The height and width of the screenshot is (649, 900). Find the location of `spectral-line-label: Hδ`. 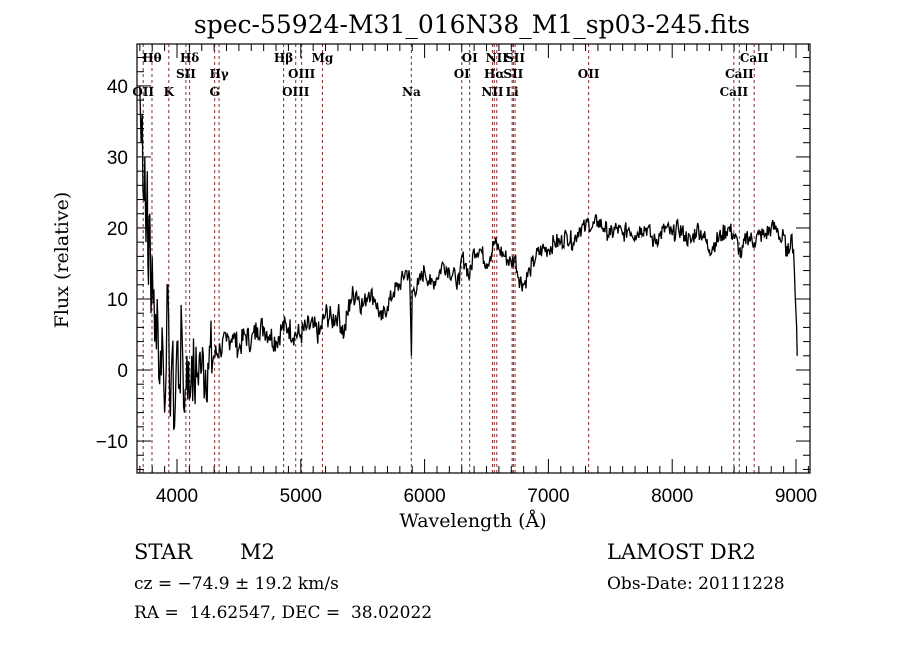

spectral-line-label: Hδ is located at coordinates (189, 58).